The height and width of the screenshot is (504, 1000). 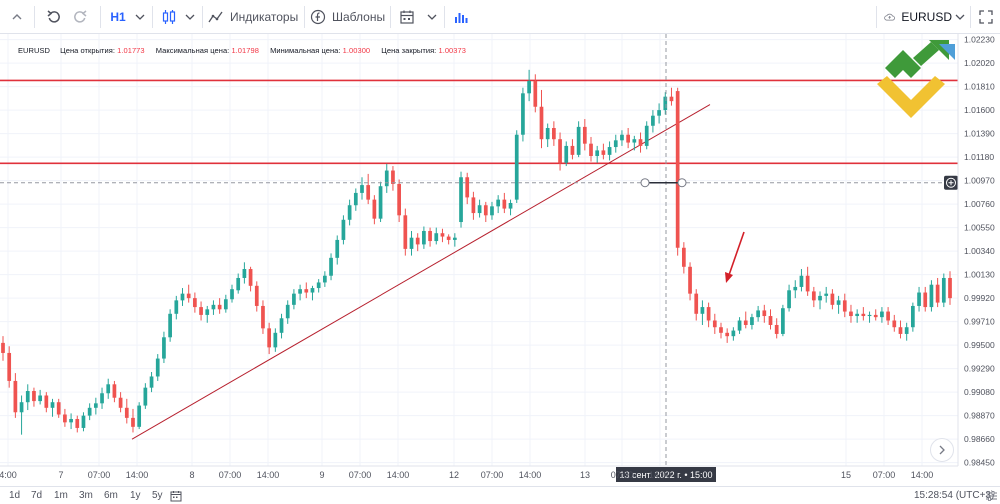 What do you see at coordinates (979, 345) in the screenshot?
I see `price-tick-label: 0.99500` at bounding box center [979, 345].